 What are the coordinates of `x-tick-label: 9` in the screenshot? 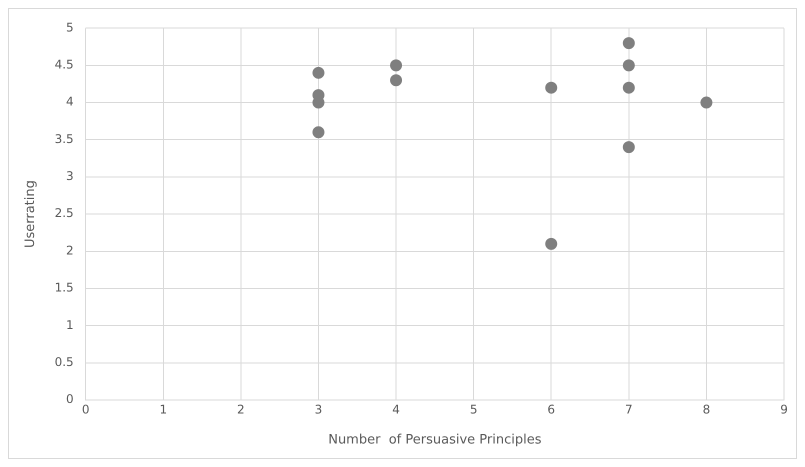 It's located at (784, 409).